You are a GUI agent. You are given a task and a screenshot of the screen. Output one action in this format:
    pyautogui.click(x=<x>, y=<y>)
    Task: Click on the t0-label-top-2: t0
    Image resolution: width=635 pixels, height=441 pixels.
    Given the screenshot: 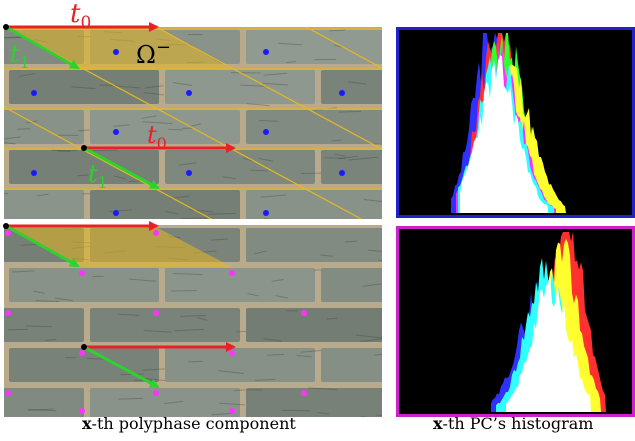 What is the action you would take?
    pyautogui.click(x=157, y=137)
    